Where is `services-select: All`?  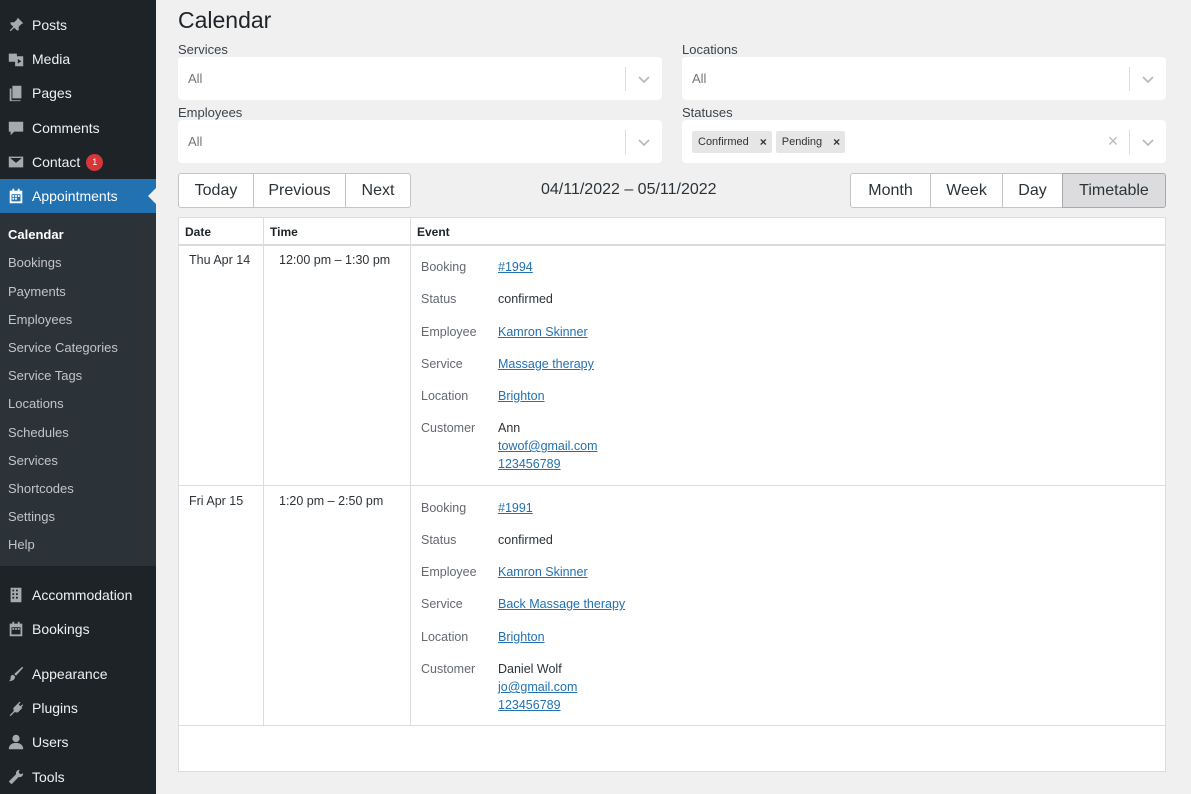 services-select: All is located at coordinates (420, 78).